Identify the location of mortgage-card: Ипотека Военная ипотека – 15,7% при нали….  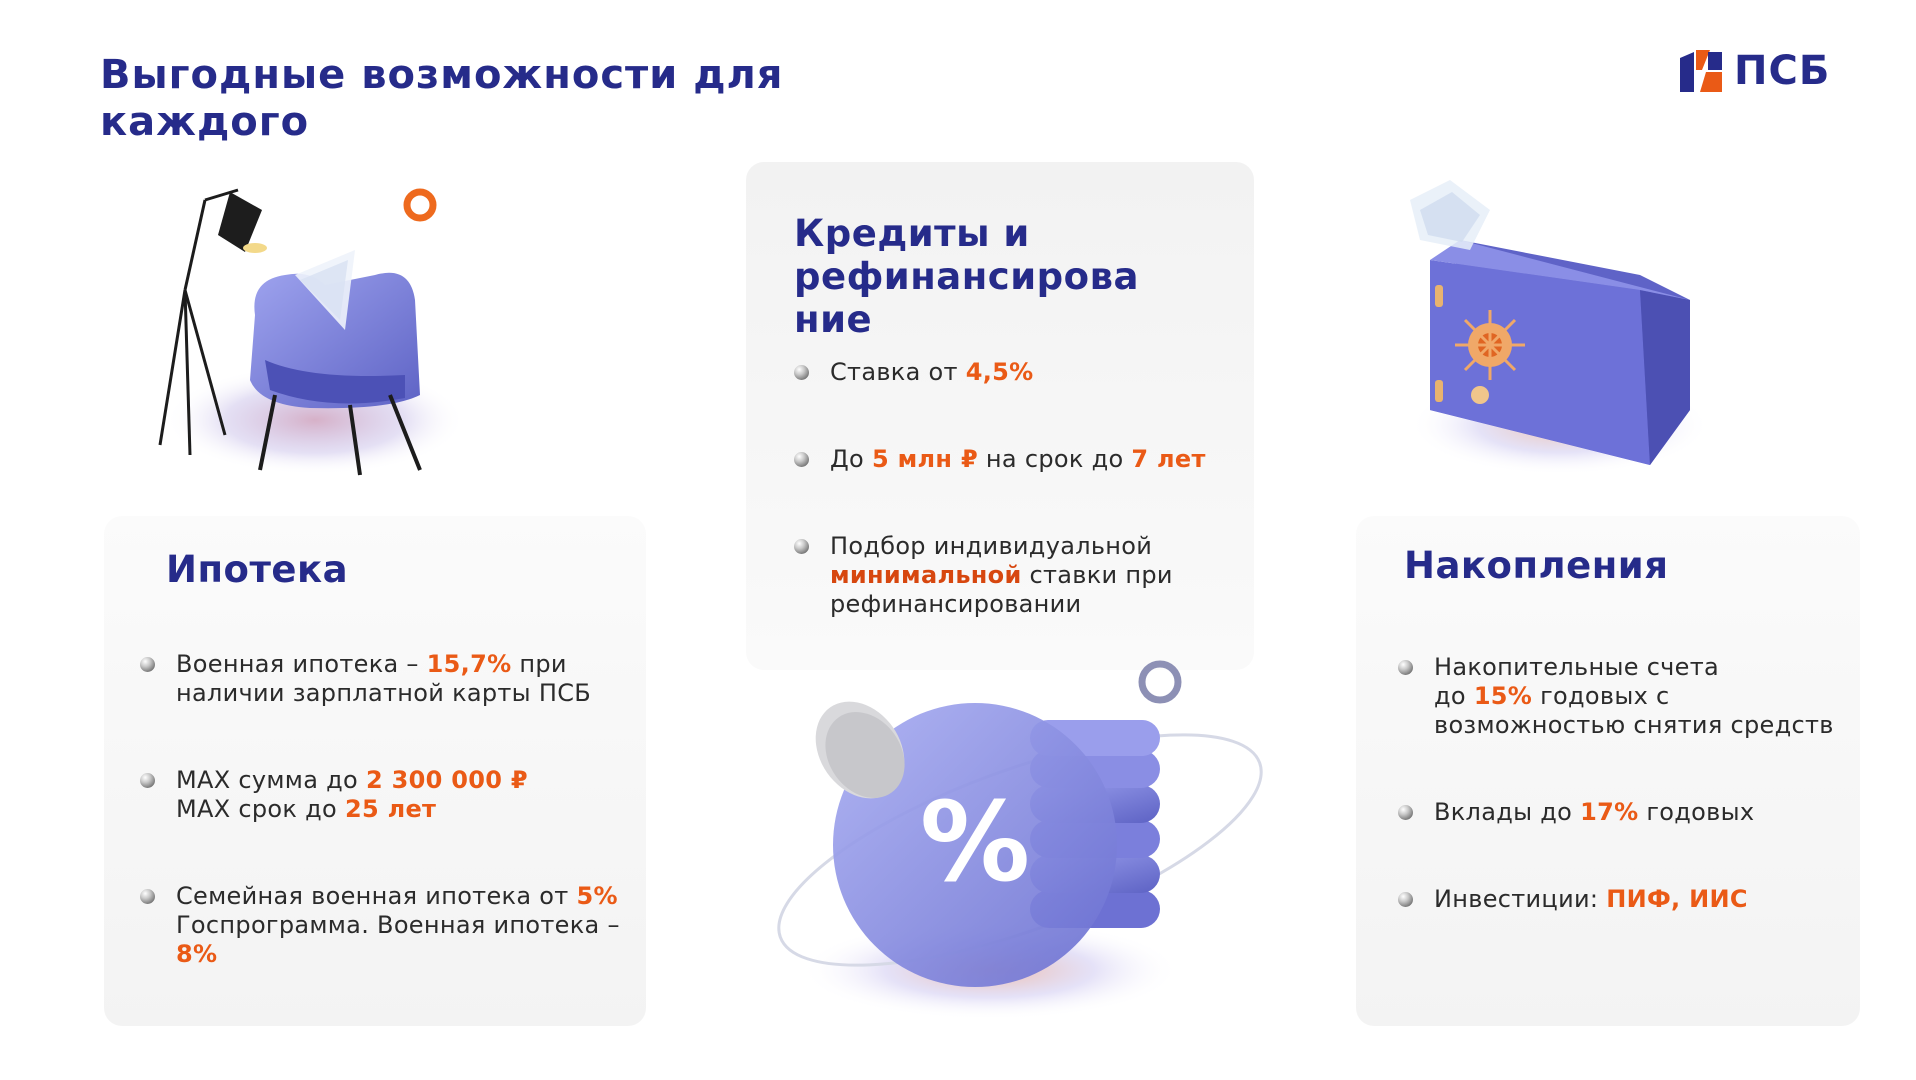
(375, 771).